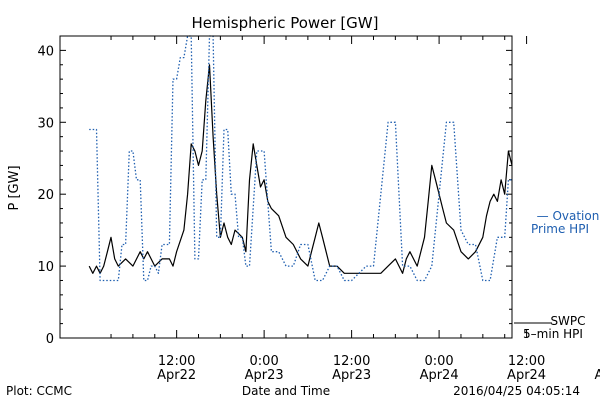 The image size is (600, 400). What do you see at coordinates (45, 51) in the screenshot?
I see `y-tick-label: 40` at bounding box center [45, 51].